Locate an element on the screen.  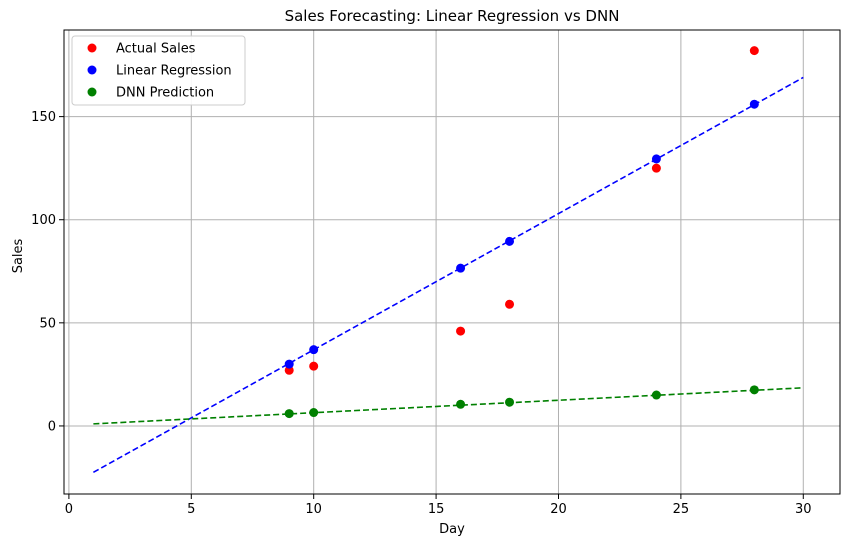
y-tick-label: 100 is located at coordinates (43, 220).